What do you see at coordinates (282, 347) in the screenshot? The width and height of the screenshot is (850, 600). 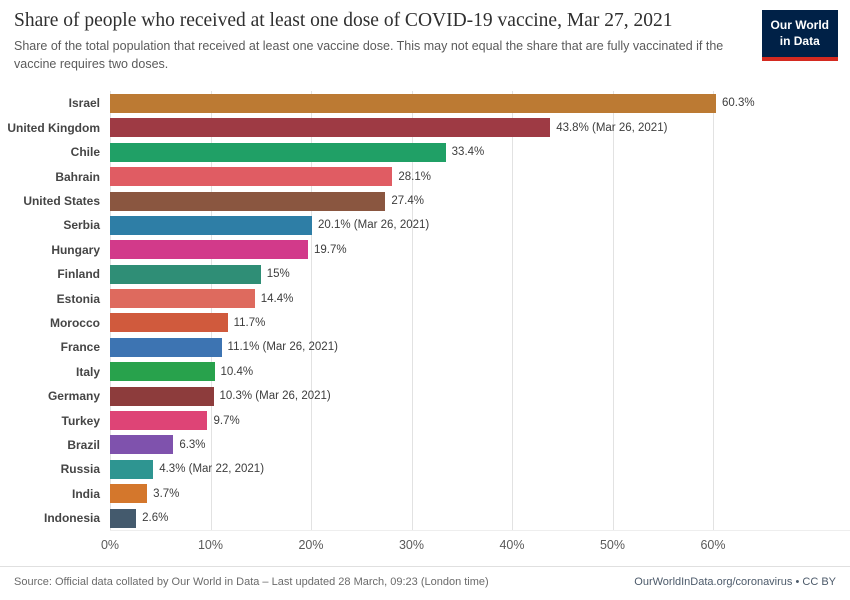 I see `value-label: 11.1% (Mar 26, 2021)` at bounding box center [282, 347].